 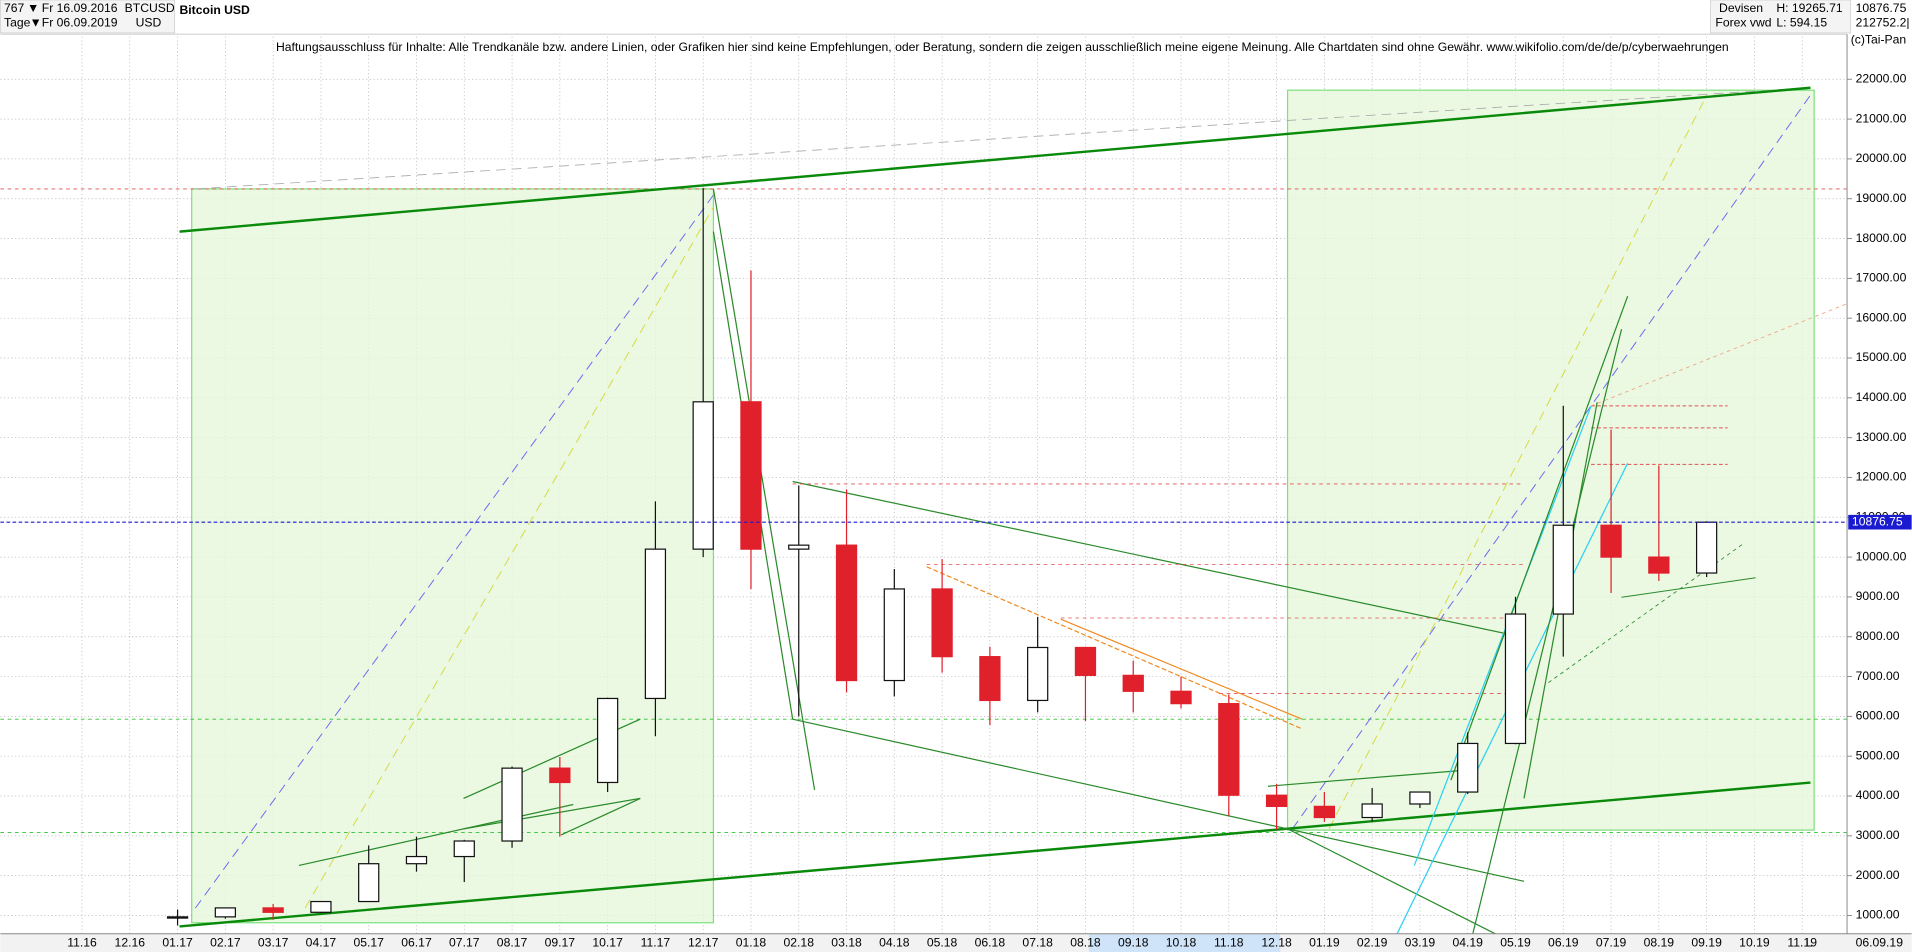 I want to click on x-tick-label: 02.19, so click(x=1372, y=943).